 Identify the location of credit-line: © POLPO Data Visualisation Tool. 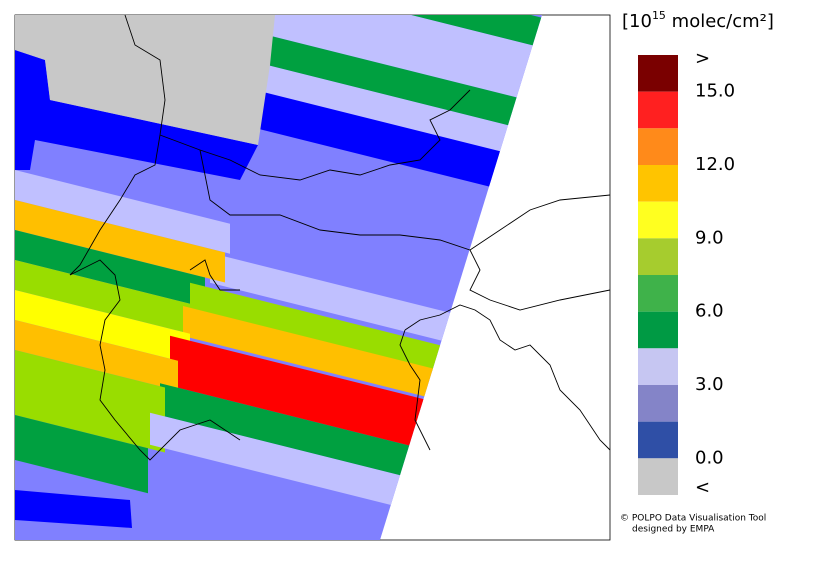
(693, 519).